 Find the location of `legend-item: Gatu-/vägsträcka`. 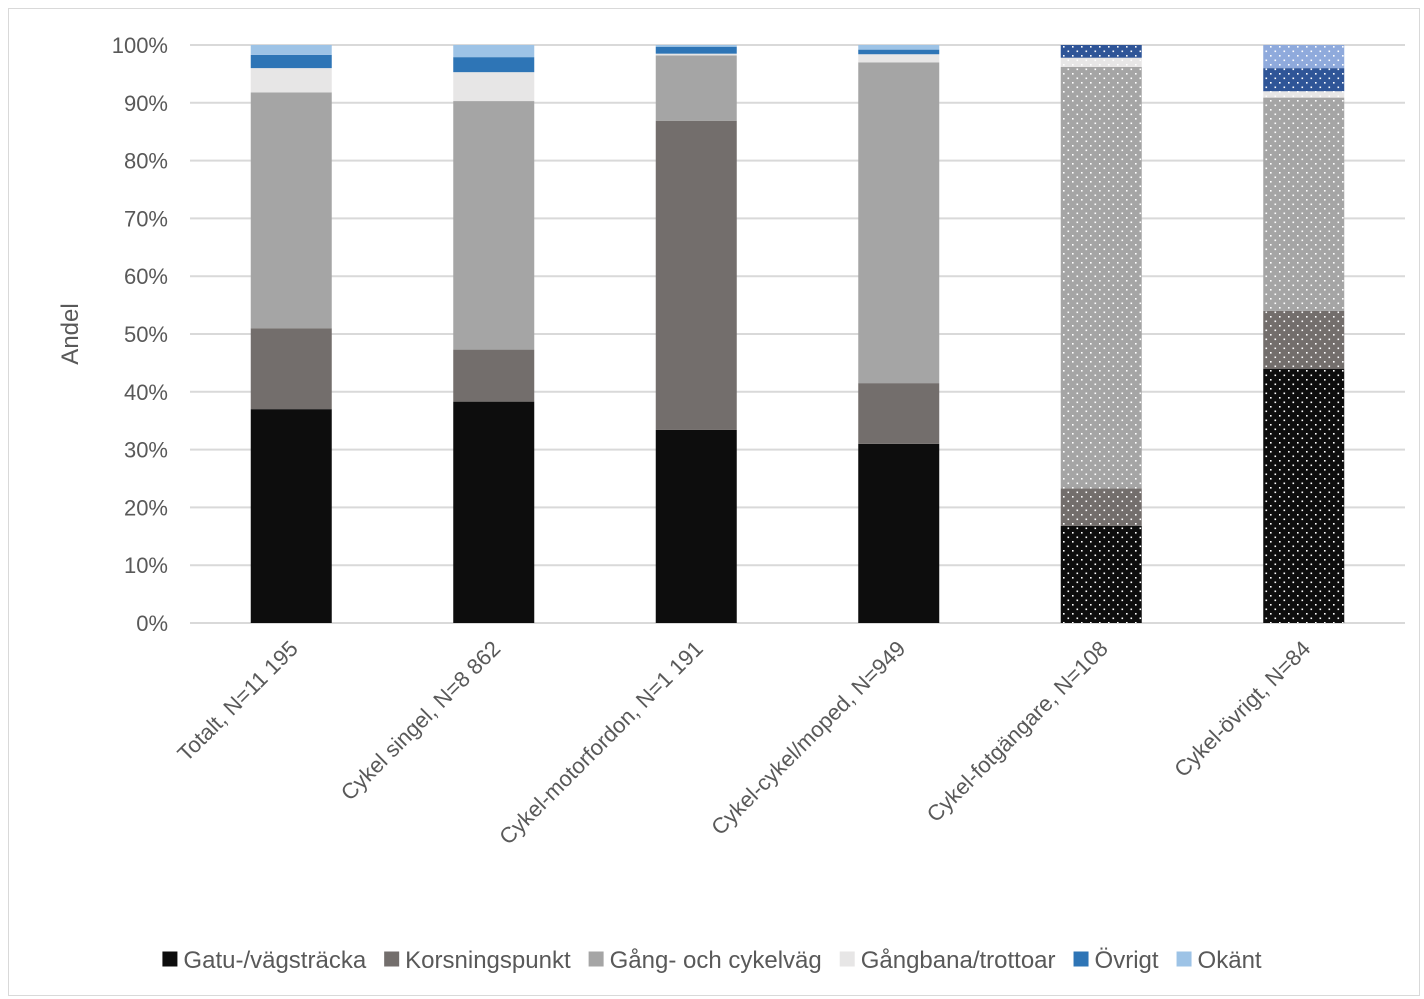

legend-item: Gatu-/vägsträcka is located at coordinates (264, 960).